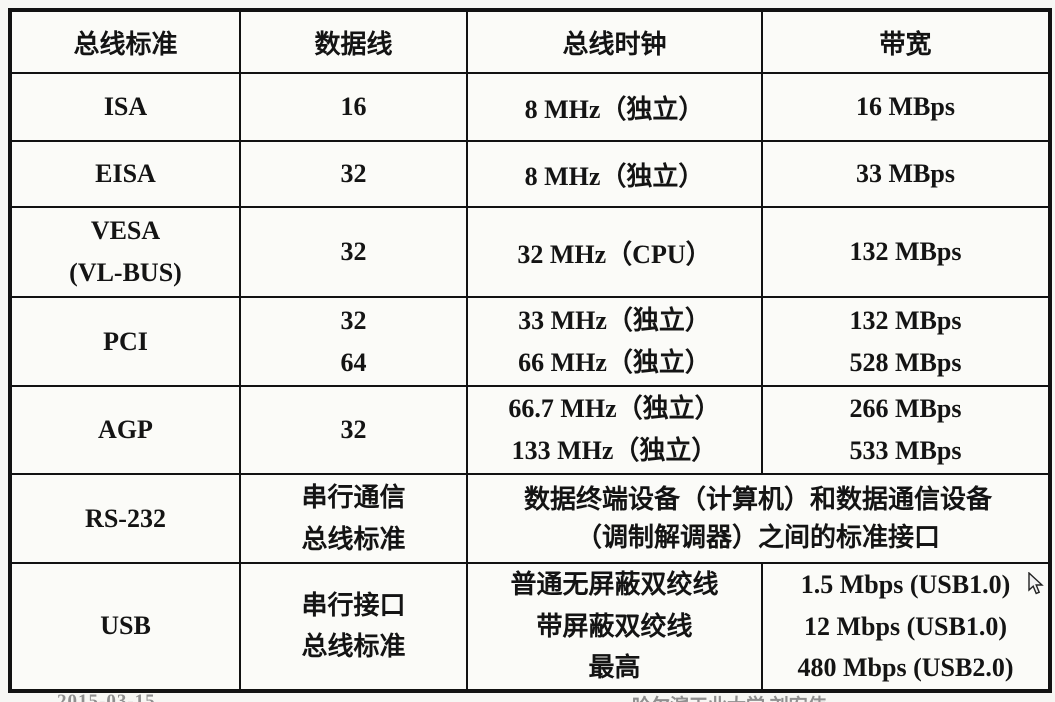  What do you see at coordinates (906, 41) in the screenshot?
I see `col-header-bandwidth: 带宽` at bounding box center [906, 41].